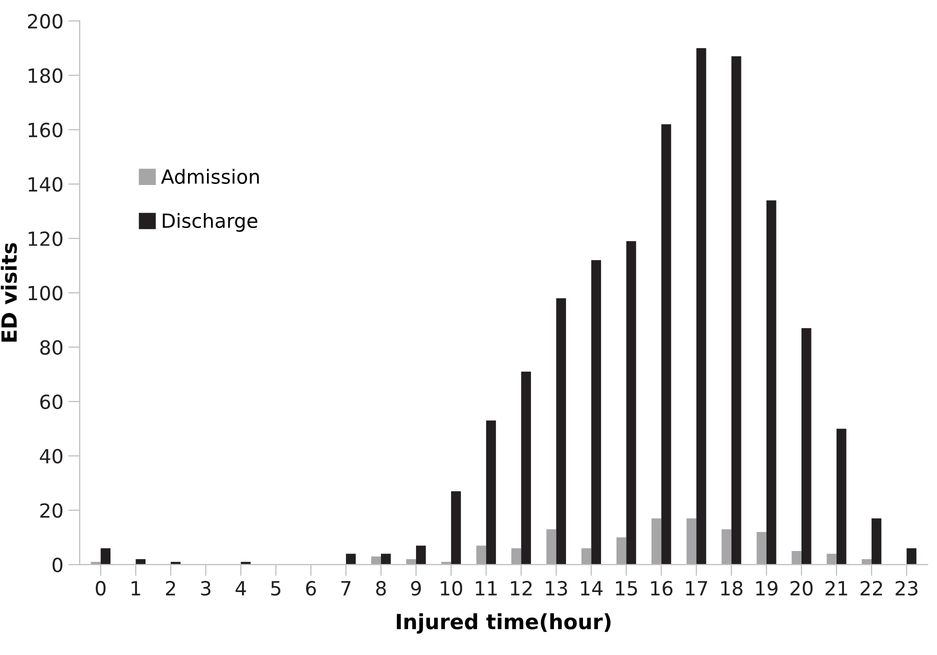 This screenshot has width=937, height=655. What do you see at coordinates (311, 588) in the screenshot?
I see `x-tick-label: 6` at bounding box center [311, 588].